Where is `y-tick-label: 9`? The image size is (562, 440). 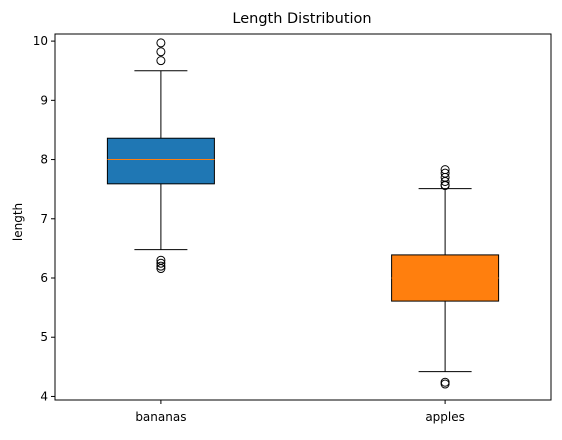
y-tick-label: 9 is located at coordinates (44, 100).